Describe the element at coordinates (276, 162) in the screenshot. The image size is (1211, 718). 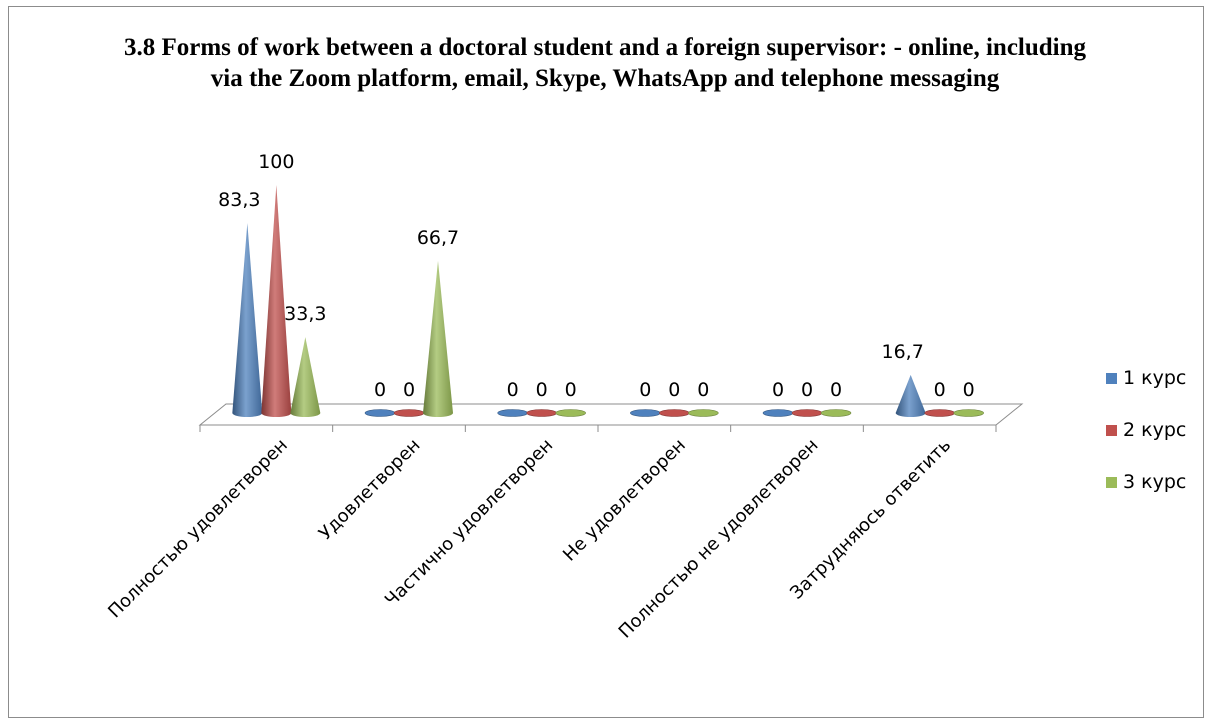
I see `data-label: 100` at that location.